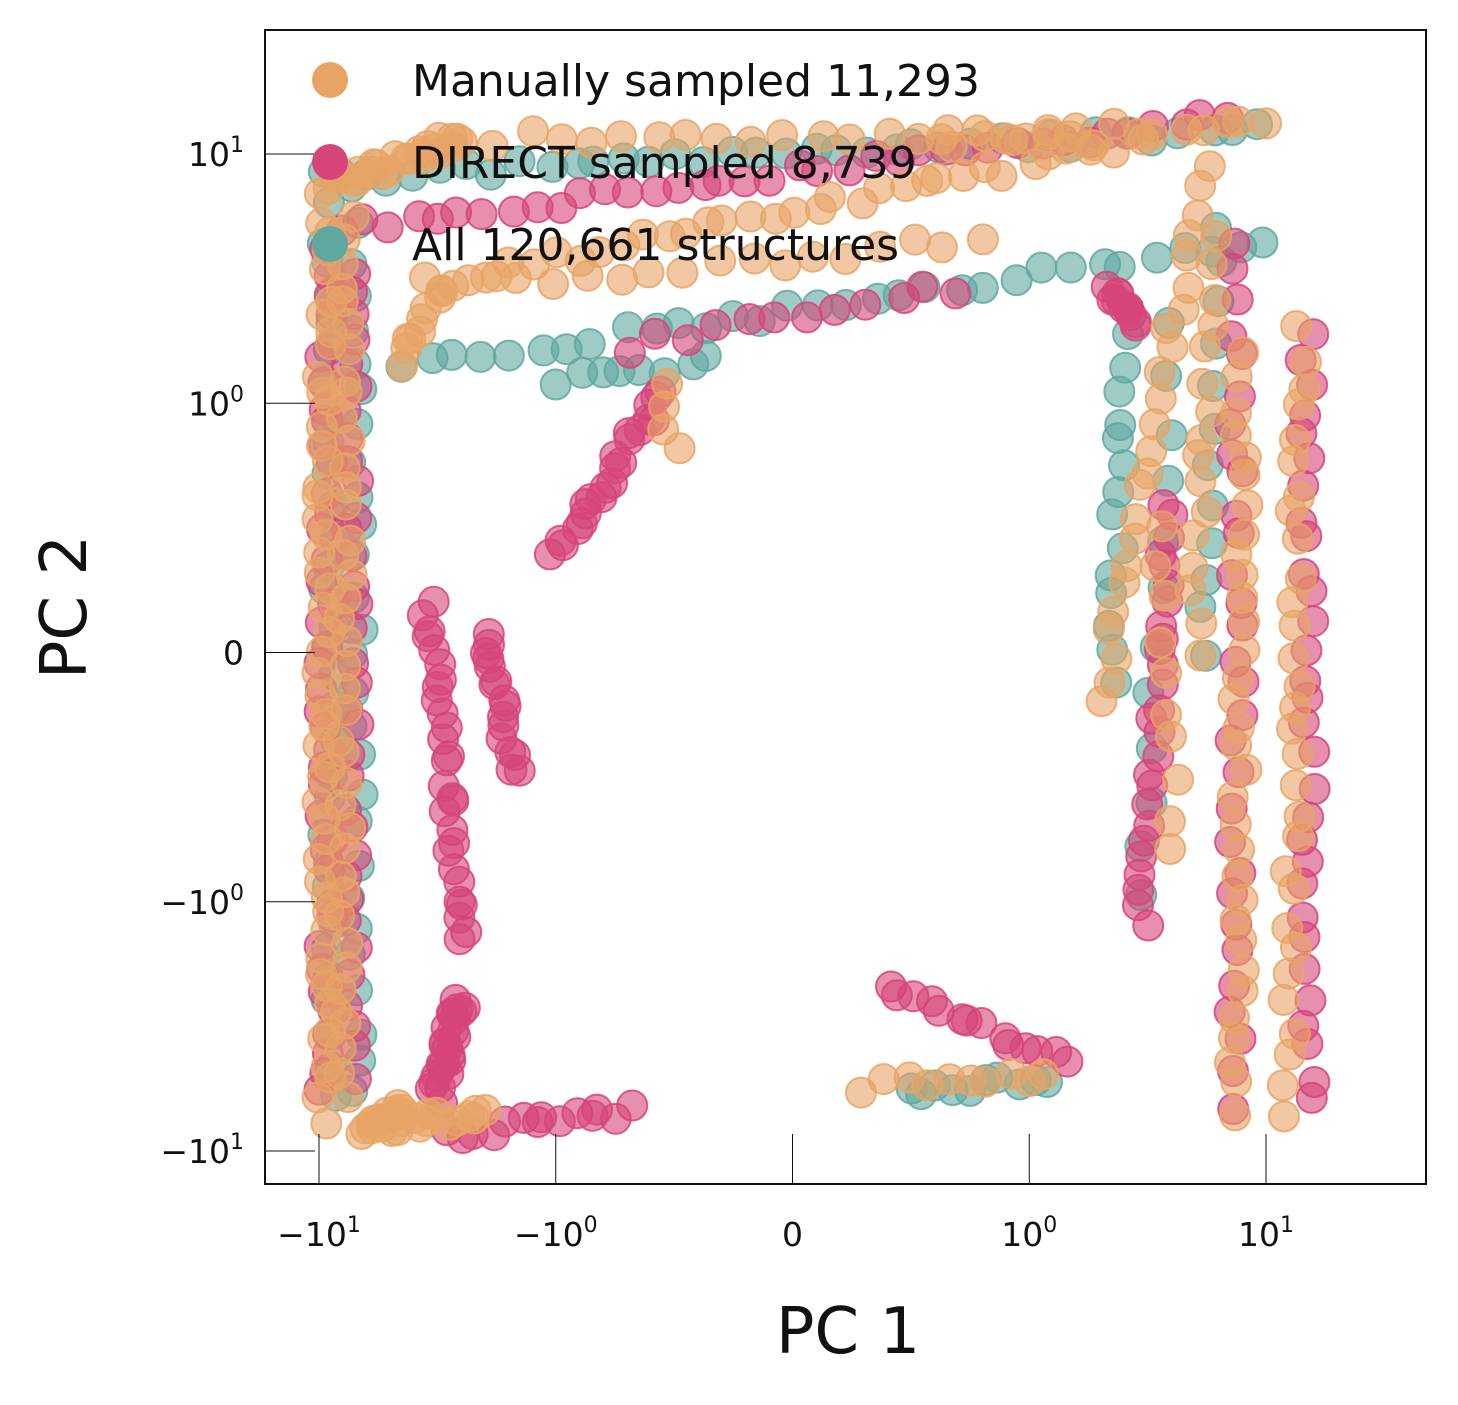  I want to click on y-axis-label: PC 2, so click(65, 607).